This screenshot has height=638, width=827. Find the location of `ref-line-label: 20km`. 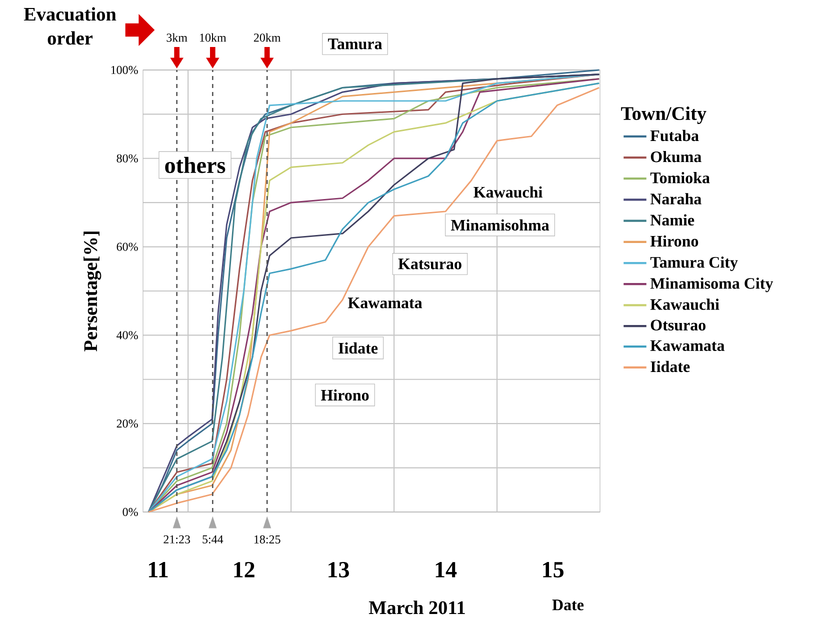

ref-line-label: 20km is located at coordinates (267, 37).